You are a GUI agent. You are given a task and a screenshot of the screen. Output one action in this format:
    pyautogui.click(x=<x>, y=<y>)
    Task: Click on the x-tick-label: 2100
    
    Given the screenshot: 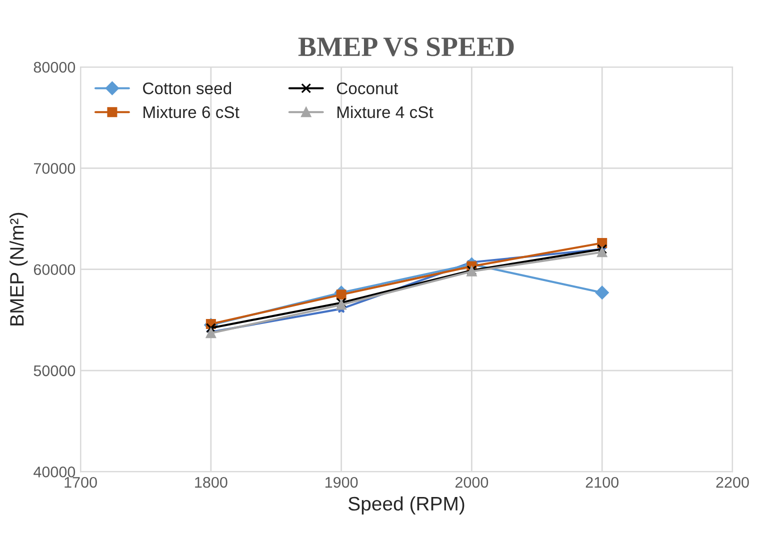 What is the action you would take?
    pyautogui.click(x=602, y=482)
    